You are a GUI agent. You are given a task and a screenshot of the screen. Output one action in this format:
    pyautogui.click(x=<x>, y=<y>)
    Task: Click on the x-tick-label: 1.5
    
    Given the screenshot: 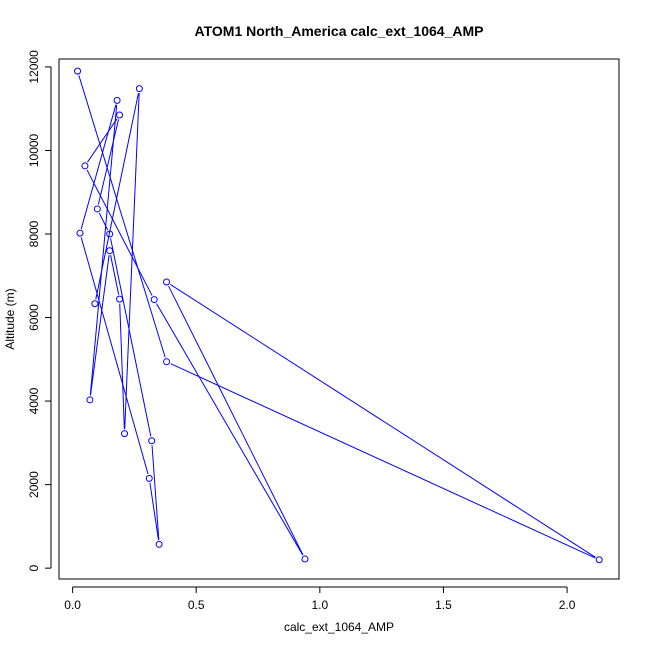 What is the action you would take?
    pyautogui.click(x=443, y=605)
    